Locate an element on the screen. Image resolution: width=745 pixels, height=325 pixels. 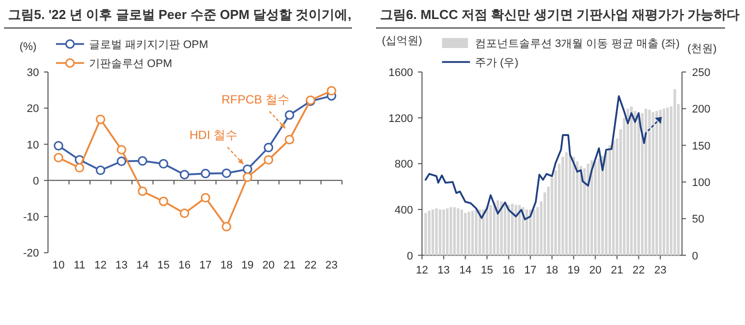
y2-tick-label: 50 is located at coordinates (698, 220).